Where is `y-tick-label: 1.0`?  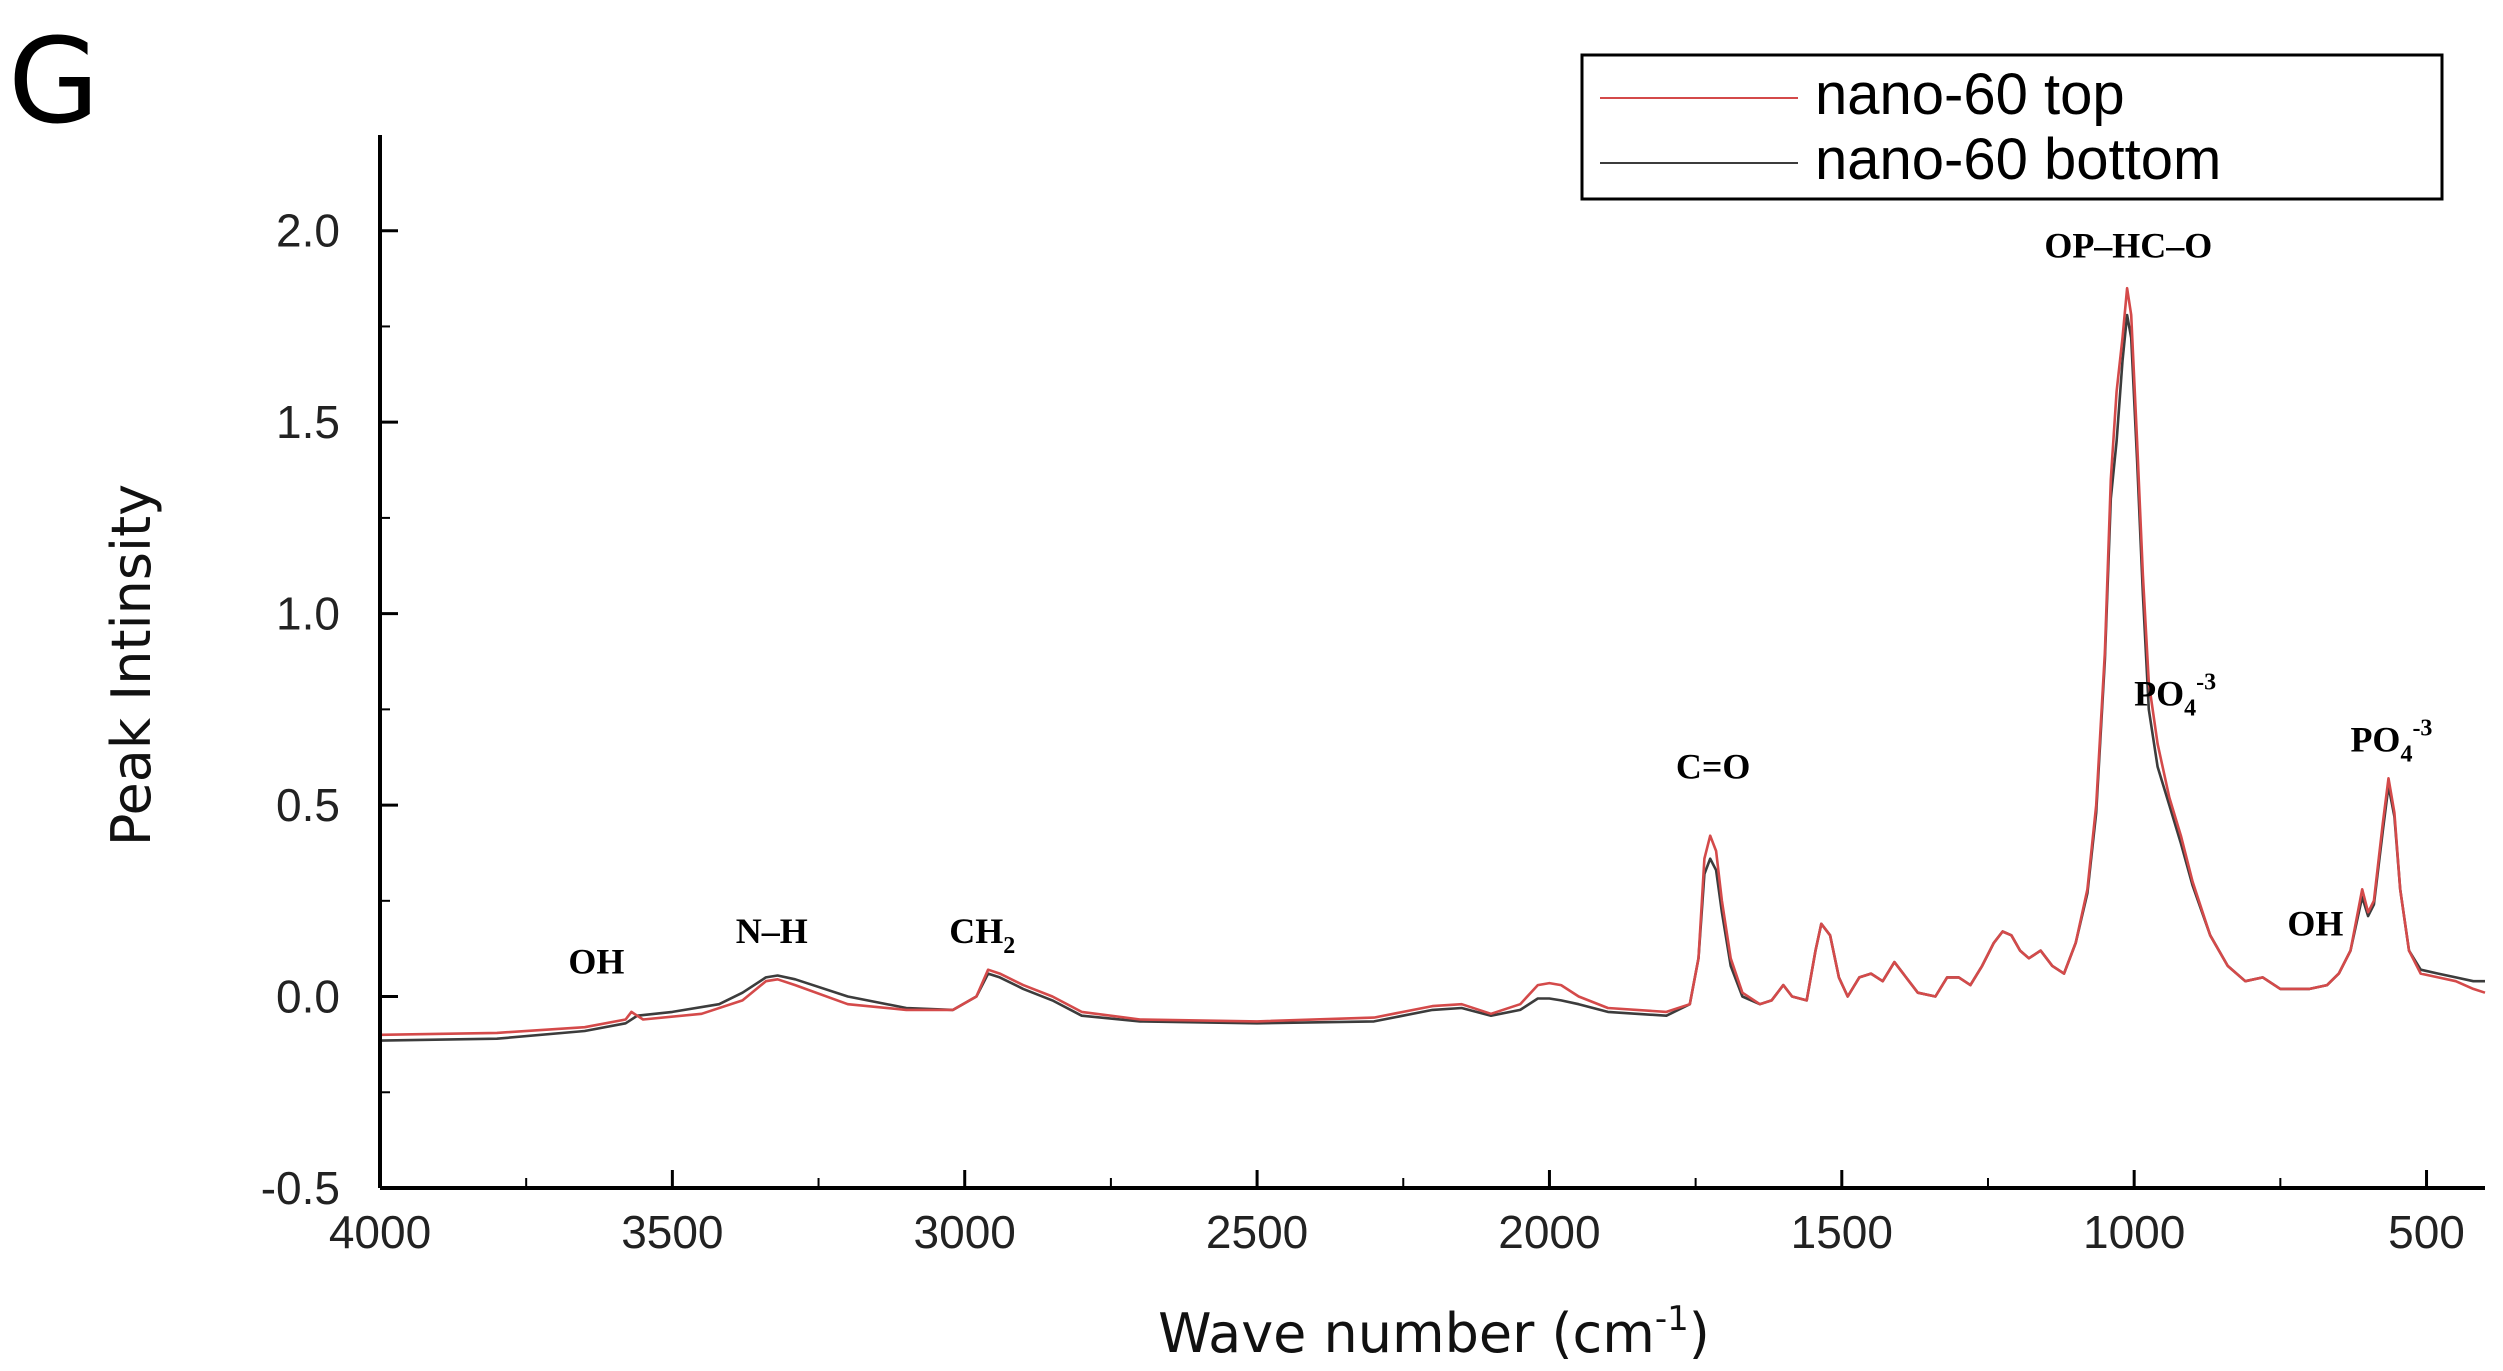
y-tick-label: 1.0 is located at coordinates (308, 614).